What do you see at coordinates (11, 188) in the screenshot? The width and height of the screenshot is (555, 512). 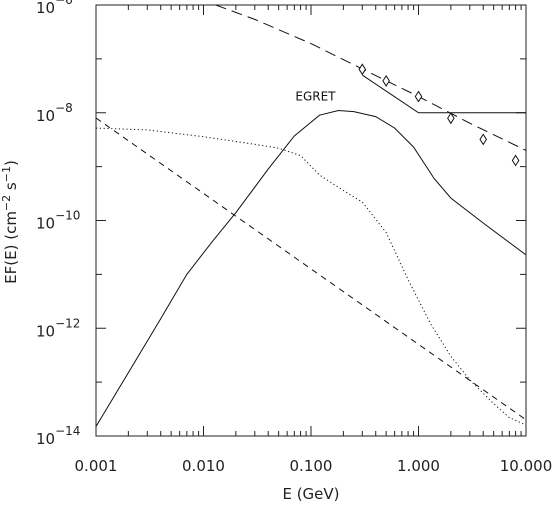 I see `y-axis-label-mid: s` at bounding box center [11, 188].